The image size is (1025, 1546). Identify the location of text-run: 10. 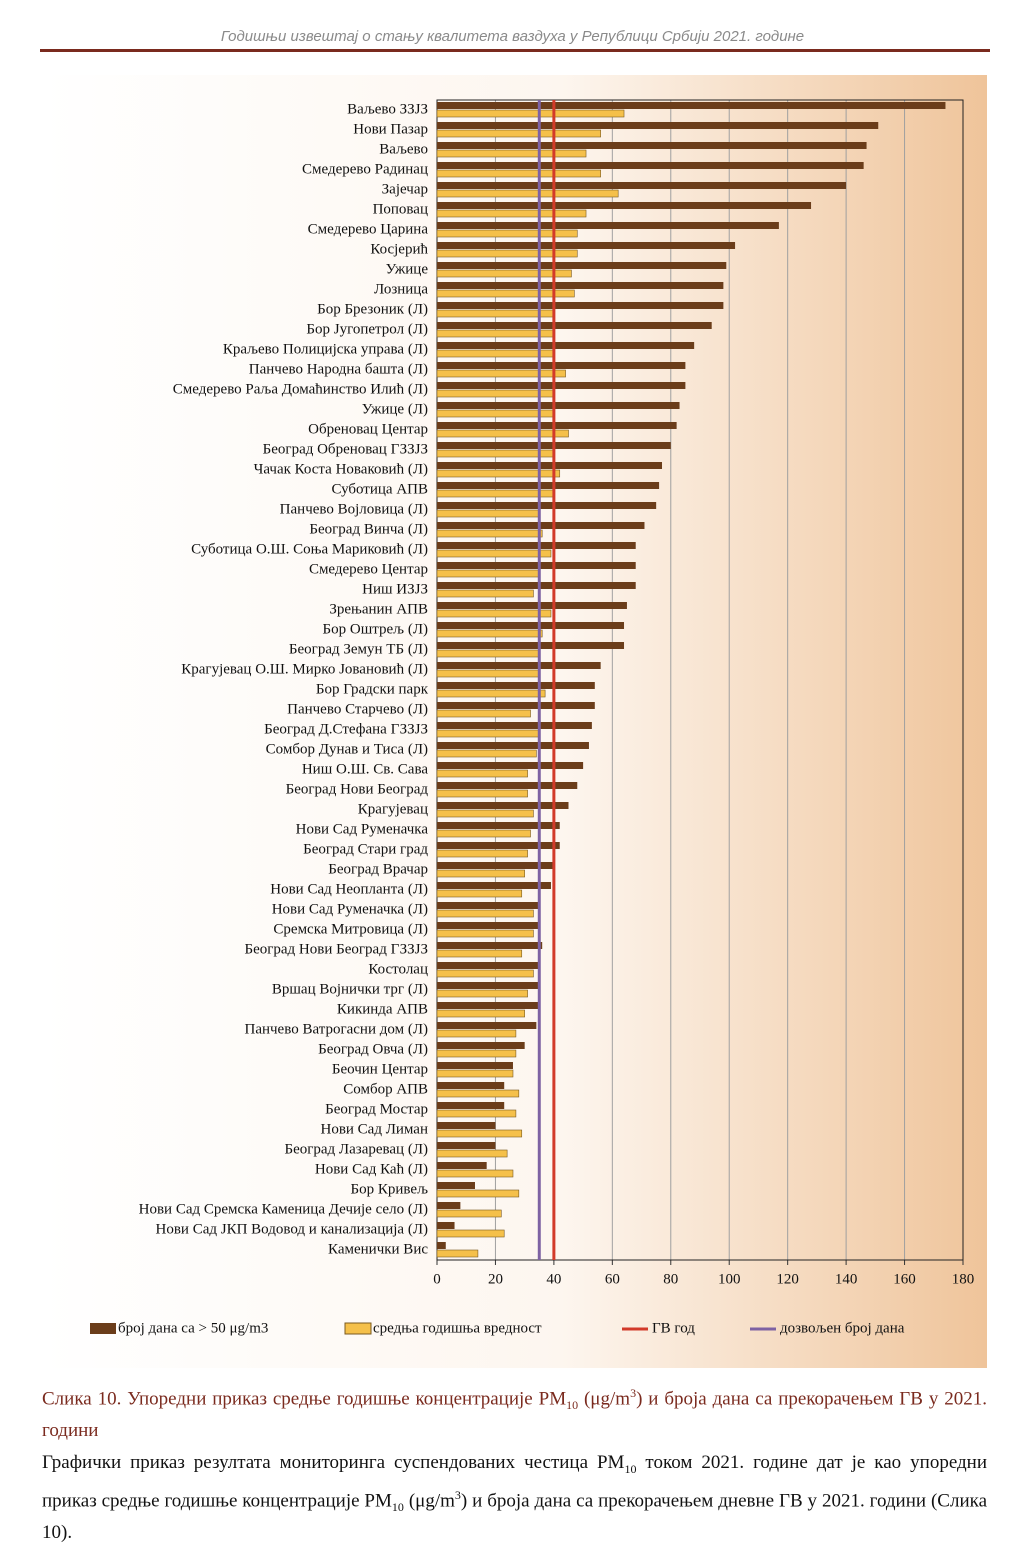
(572, 1405).